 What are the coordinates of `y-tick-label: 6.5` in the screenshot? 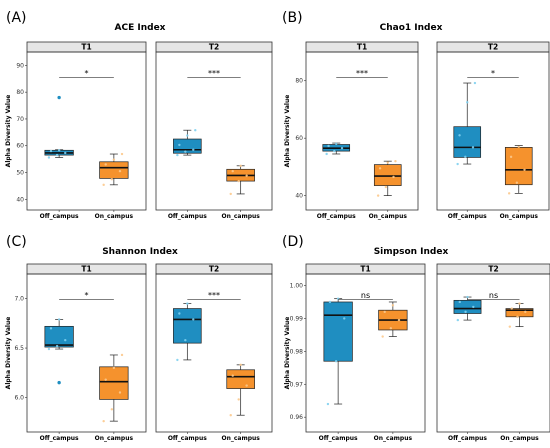 It's located at (19, 348).